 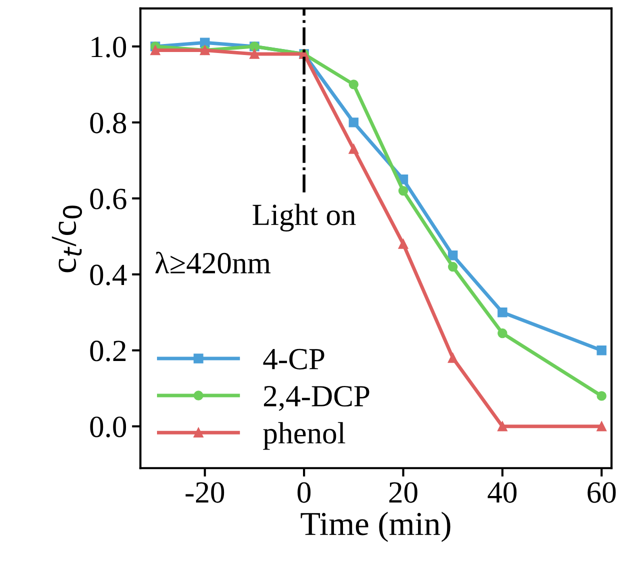 I want to click on x-tick-label: -20, so click(x=205, y=492).